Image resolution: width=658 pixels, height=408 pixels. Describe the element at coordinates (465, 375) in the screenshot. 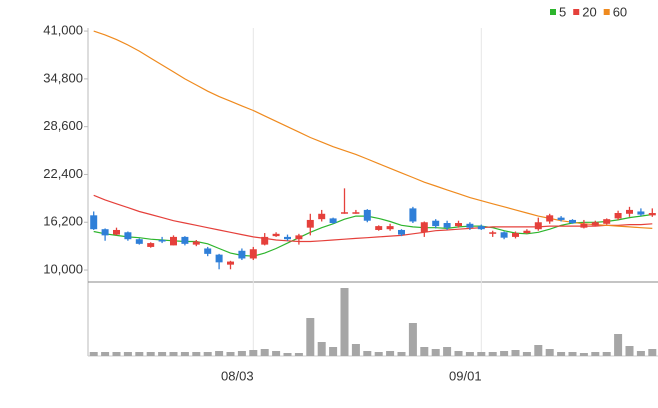

I see `x-tick-label: 09/01` at that location.